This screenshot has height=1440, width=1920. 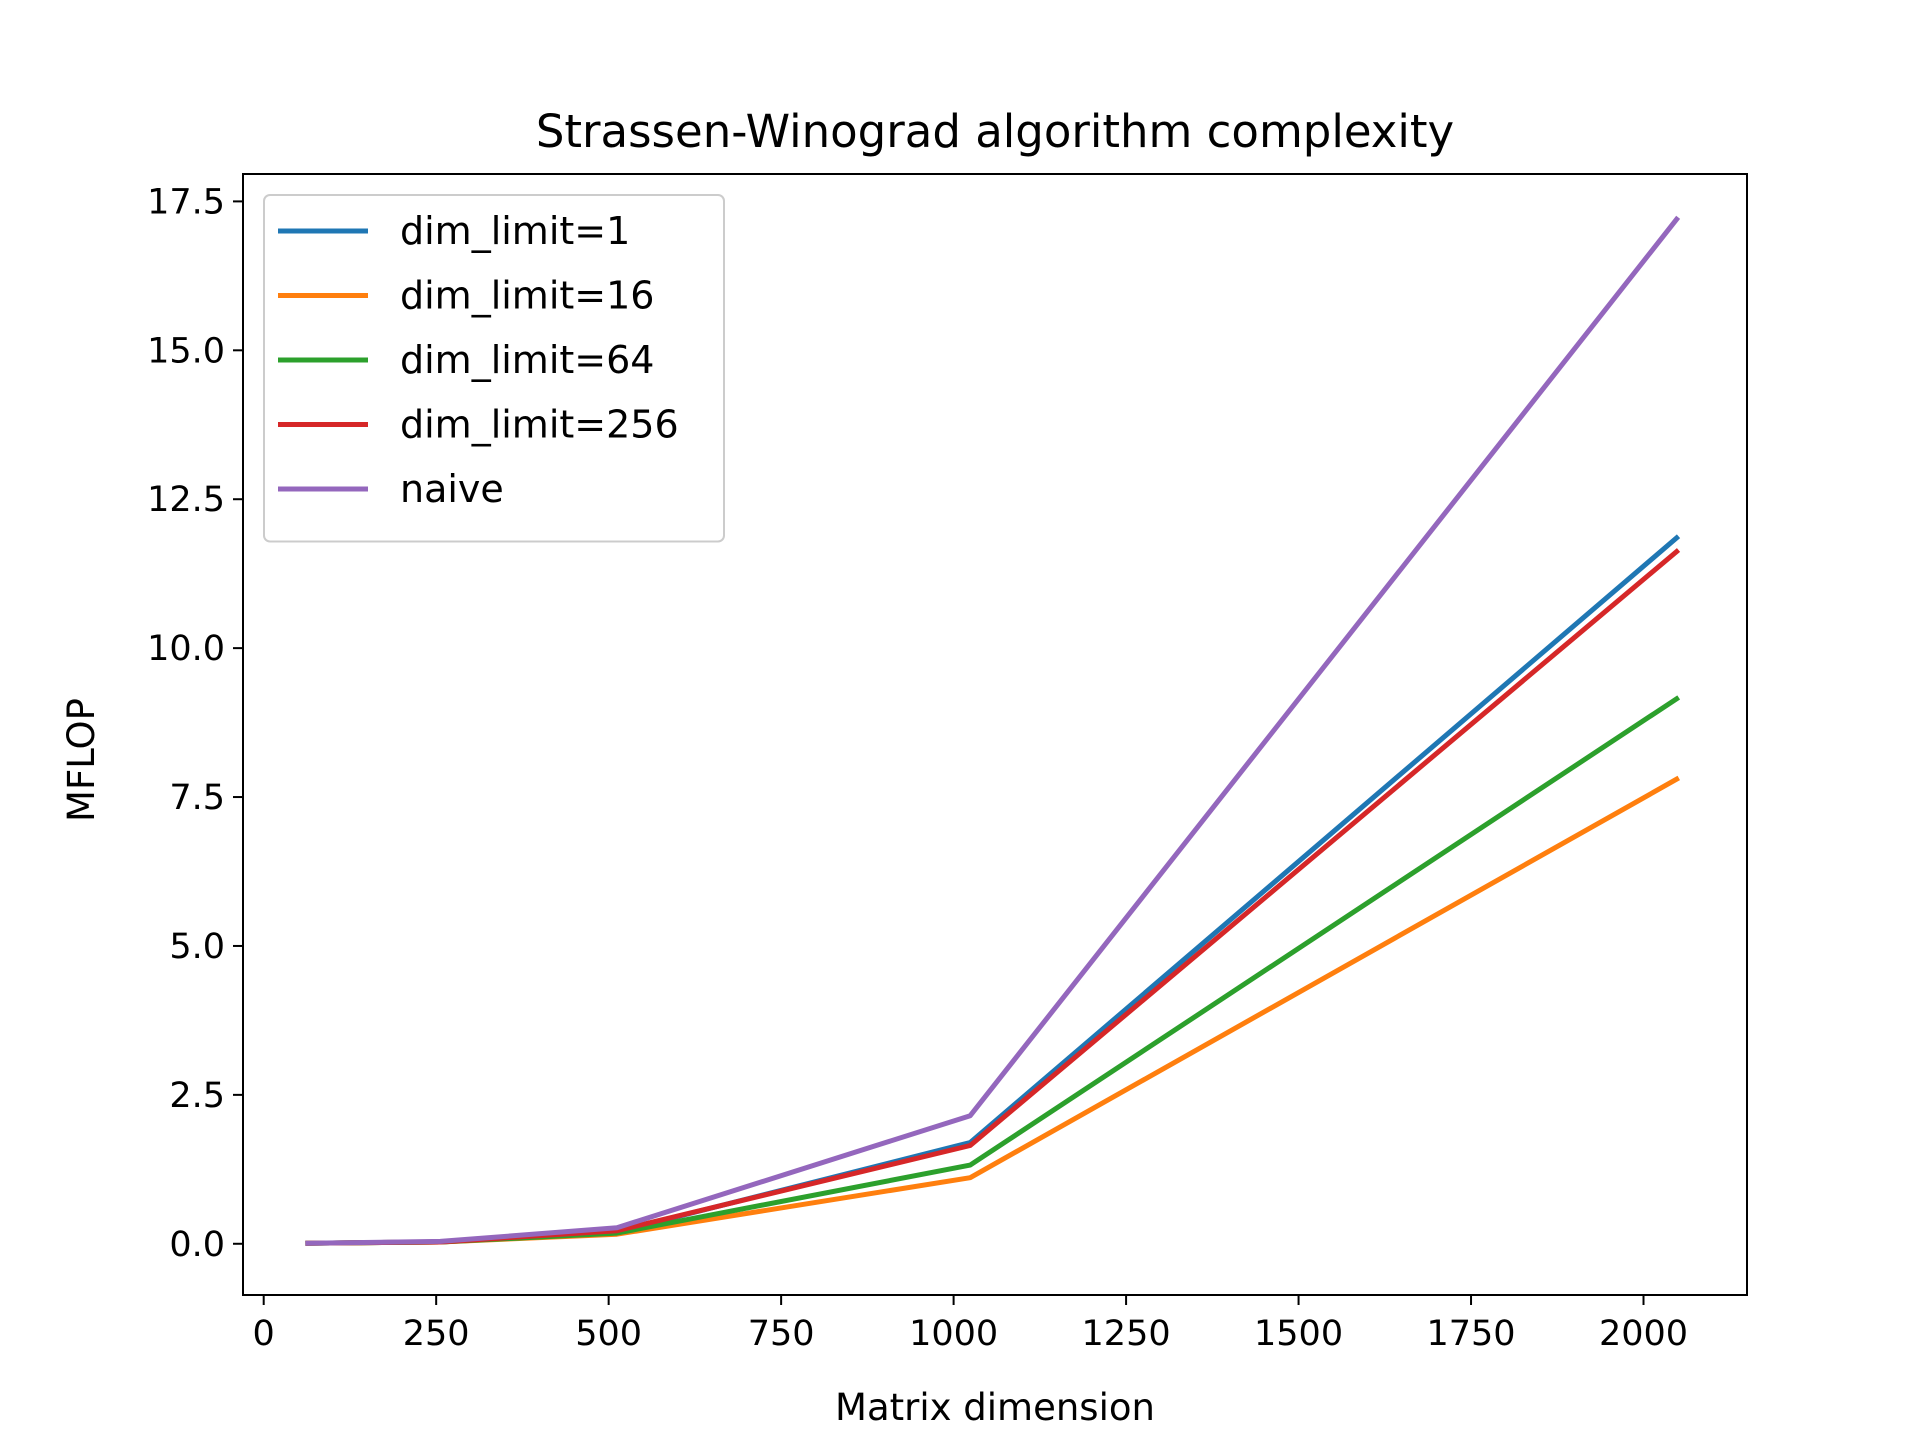 I want to click on x-tick-label: 1500, so click(x=1298, y=1334).